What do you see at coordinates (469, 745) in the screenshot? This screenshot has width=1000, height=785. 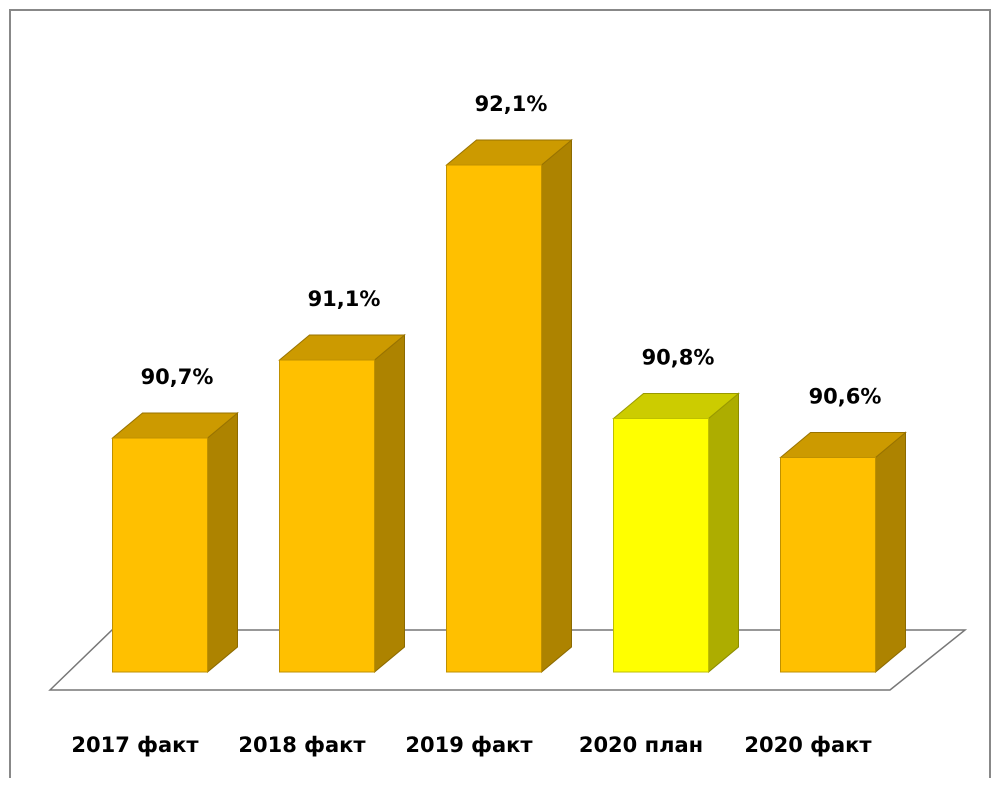 I see `x-tick-label: 2019 факт` at bounding box center [469, 745].